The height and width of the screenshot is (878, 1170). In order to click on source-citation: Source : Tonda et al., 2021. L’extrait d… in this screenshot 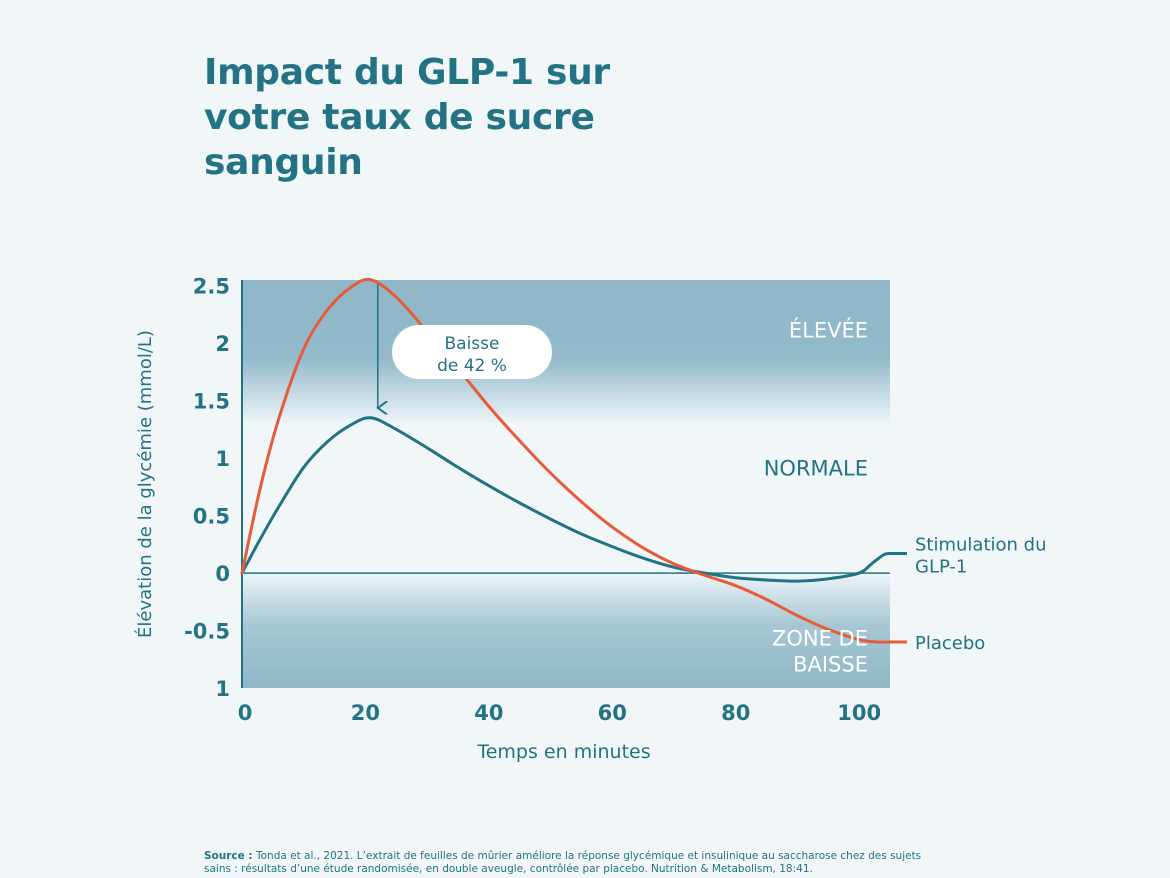, I will do `click(574, 863)`.